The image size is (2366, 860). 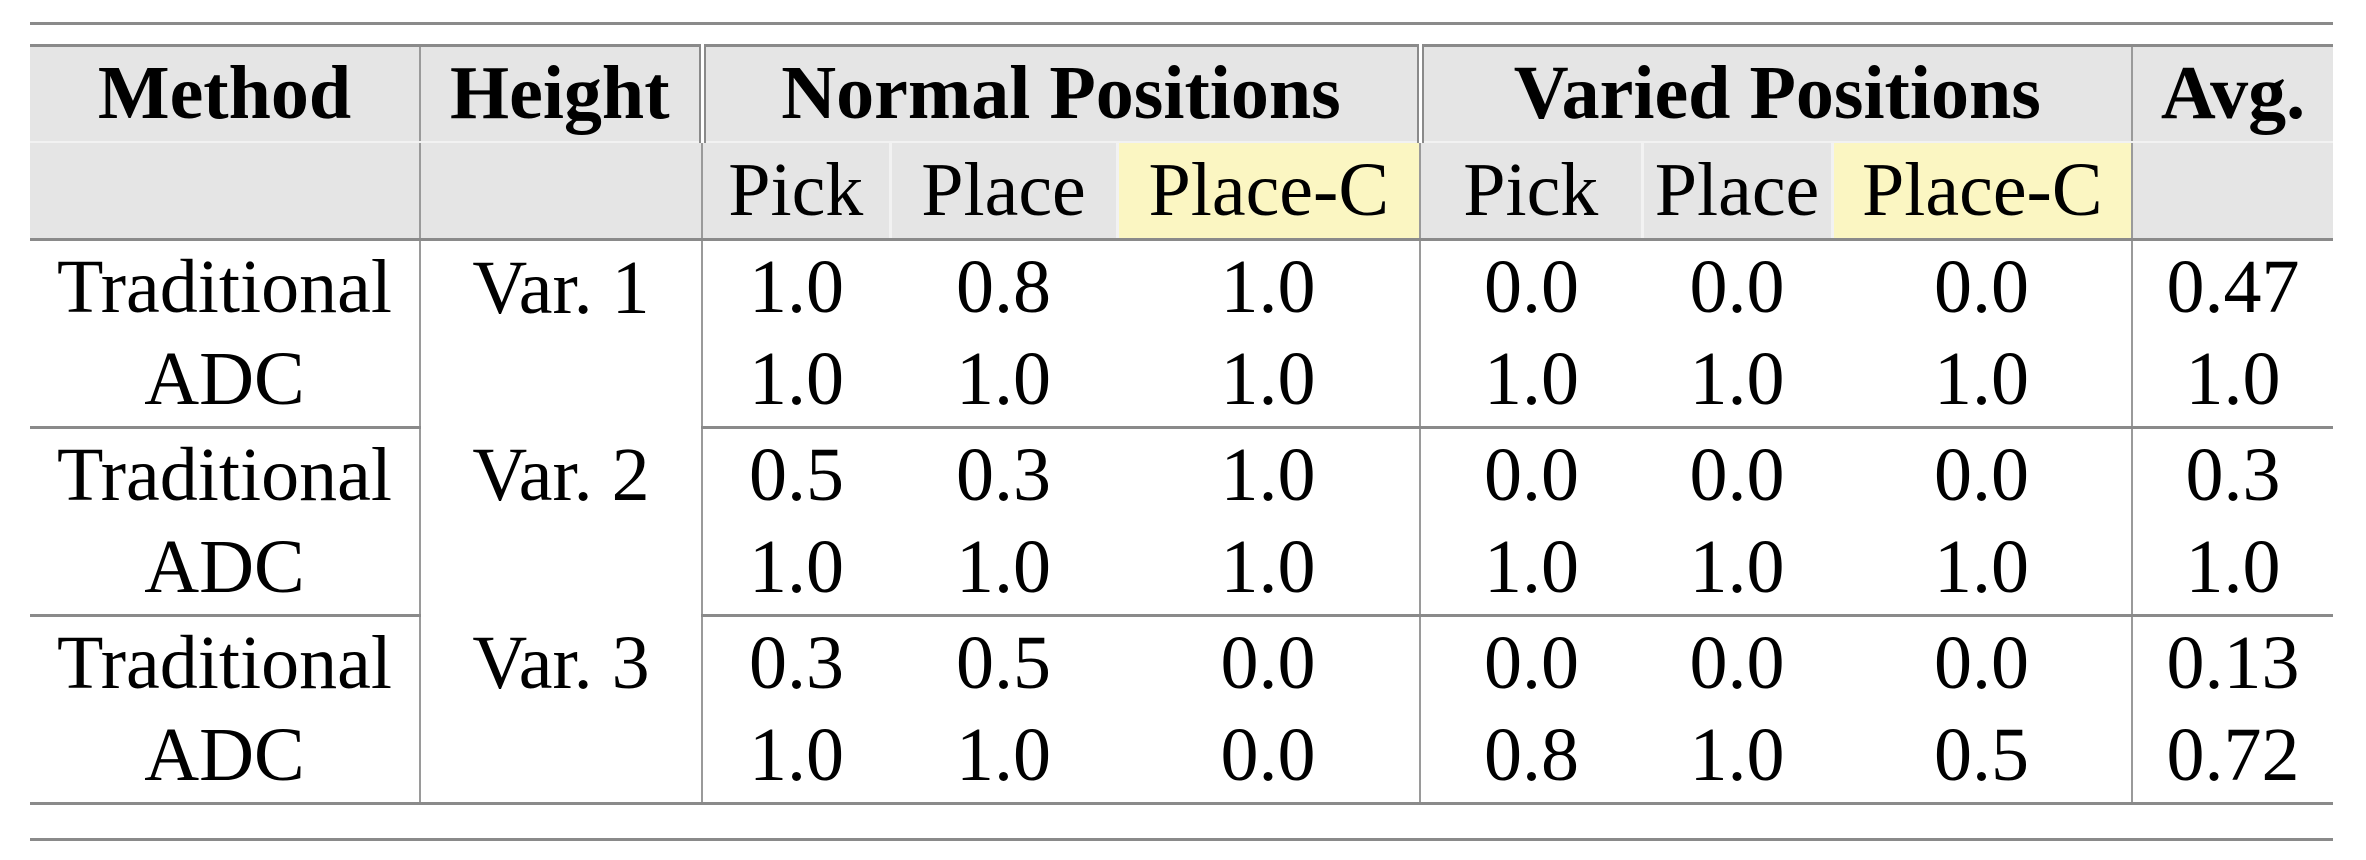 What do you see at coordinates (1002, 191) in the screenshot?
I see `subheader-place-normal: Place` at bounding box center [1002, 191].